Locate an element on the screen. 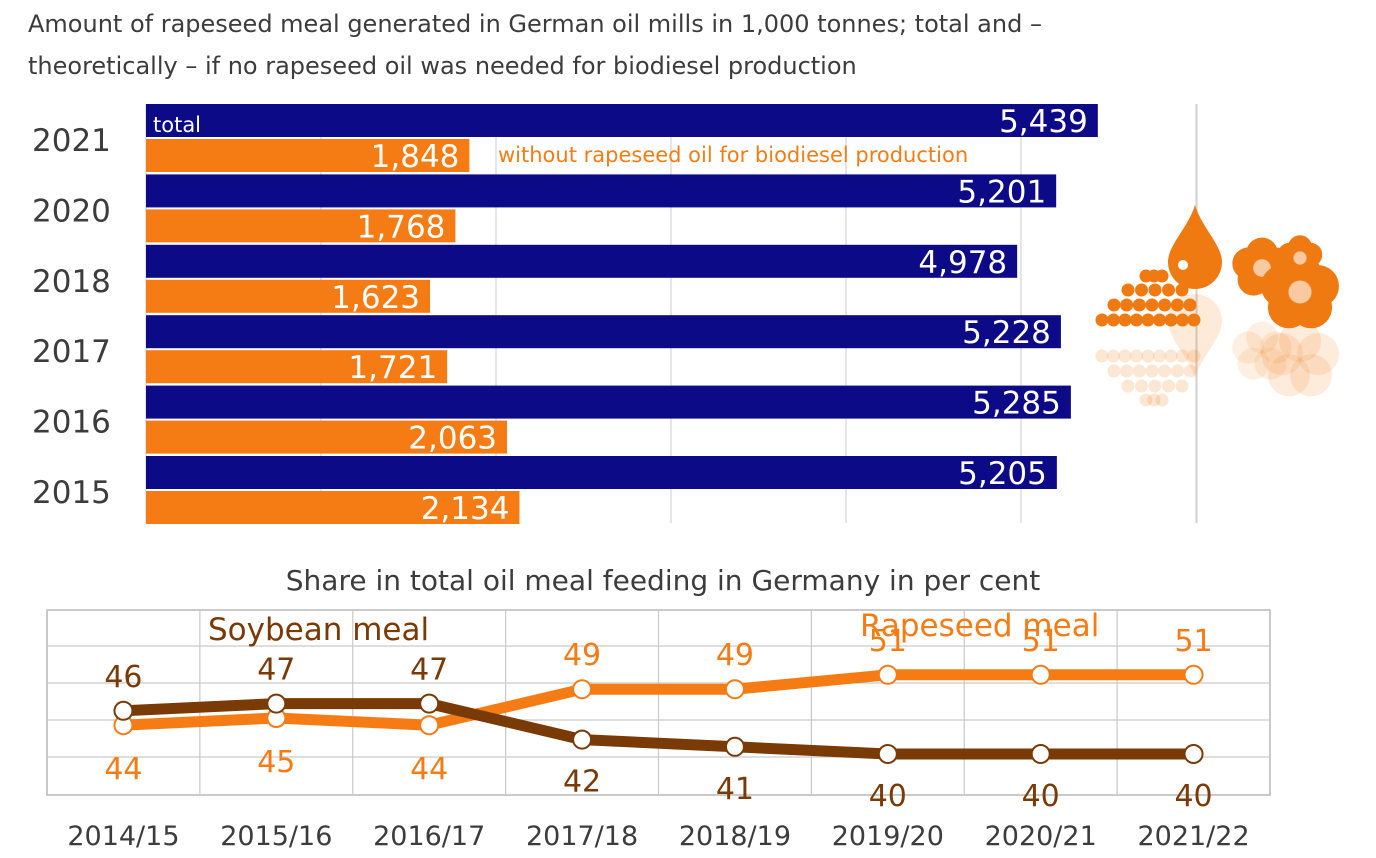 The height and width of the screenshot is (858, 1376). bar-total-value-label: 5,439 is located at coordinates (1043, 122).